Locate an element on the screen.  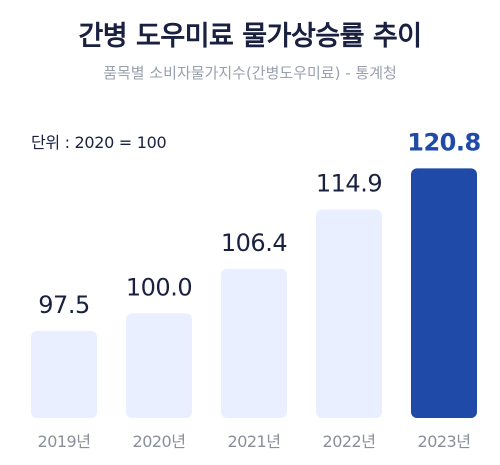
category-label: 2021년 is located at coordinates (254, 441).